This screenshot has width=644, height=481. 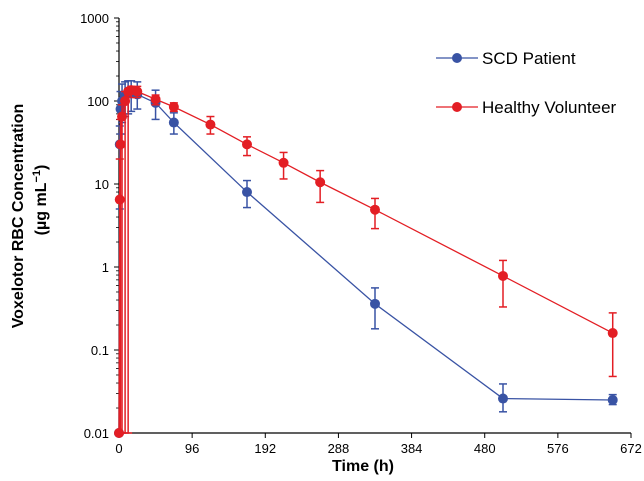 What do you see at coordinates (631, 448) in the screenshot?
I see `x-tick-label: 672` at bounding box center [631, 448].